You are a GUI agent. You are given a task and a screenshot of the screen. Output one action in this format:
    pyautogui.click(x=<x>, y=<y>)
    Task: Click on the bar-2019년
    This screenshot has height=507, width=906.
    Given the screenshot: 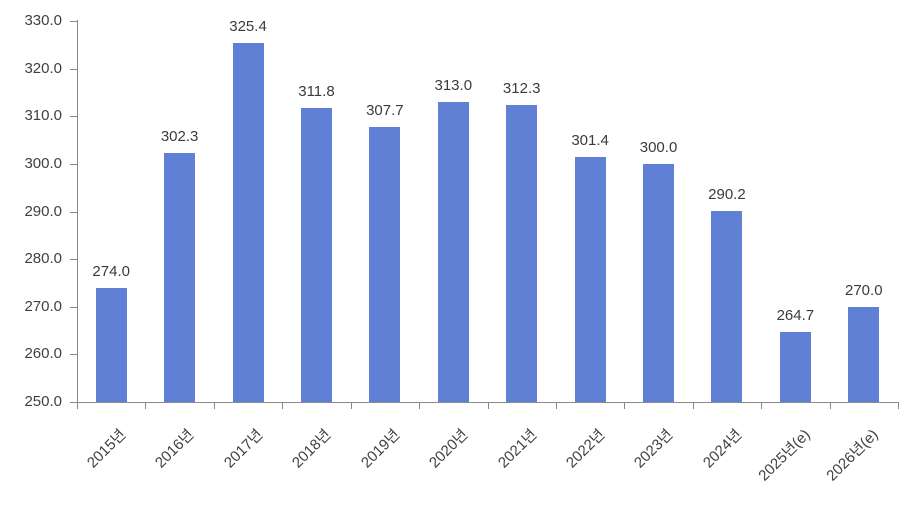 What is the action you would take?
    pyautogui.click(x=385, y=264)
    